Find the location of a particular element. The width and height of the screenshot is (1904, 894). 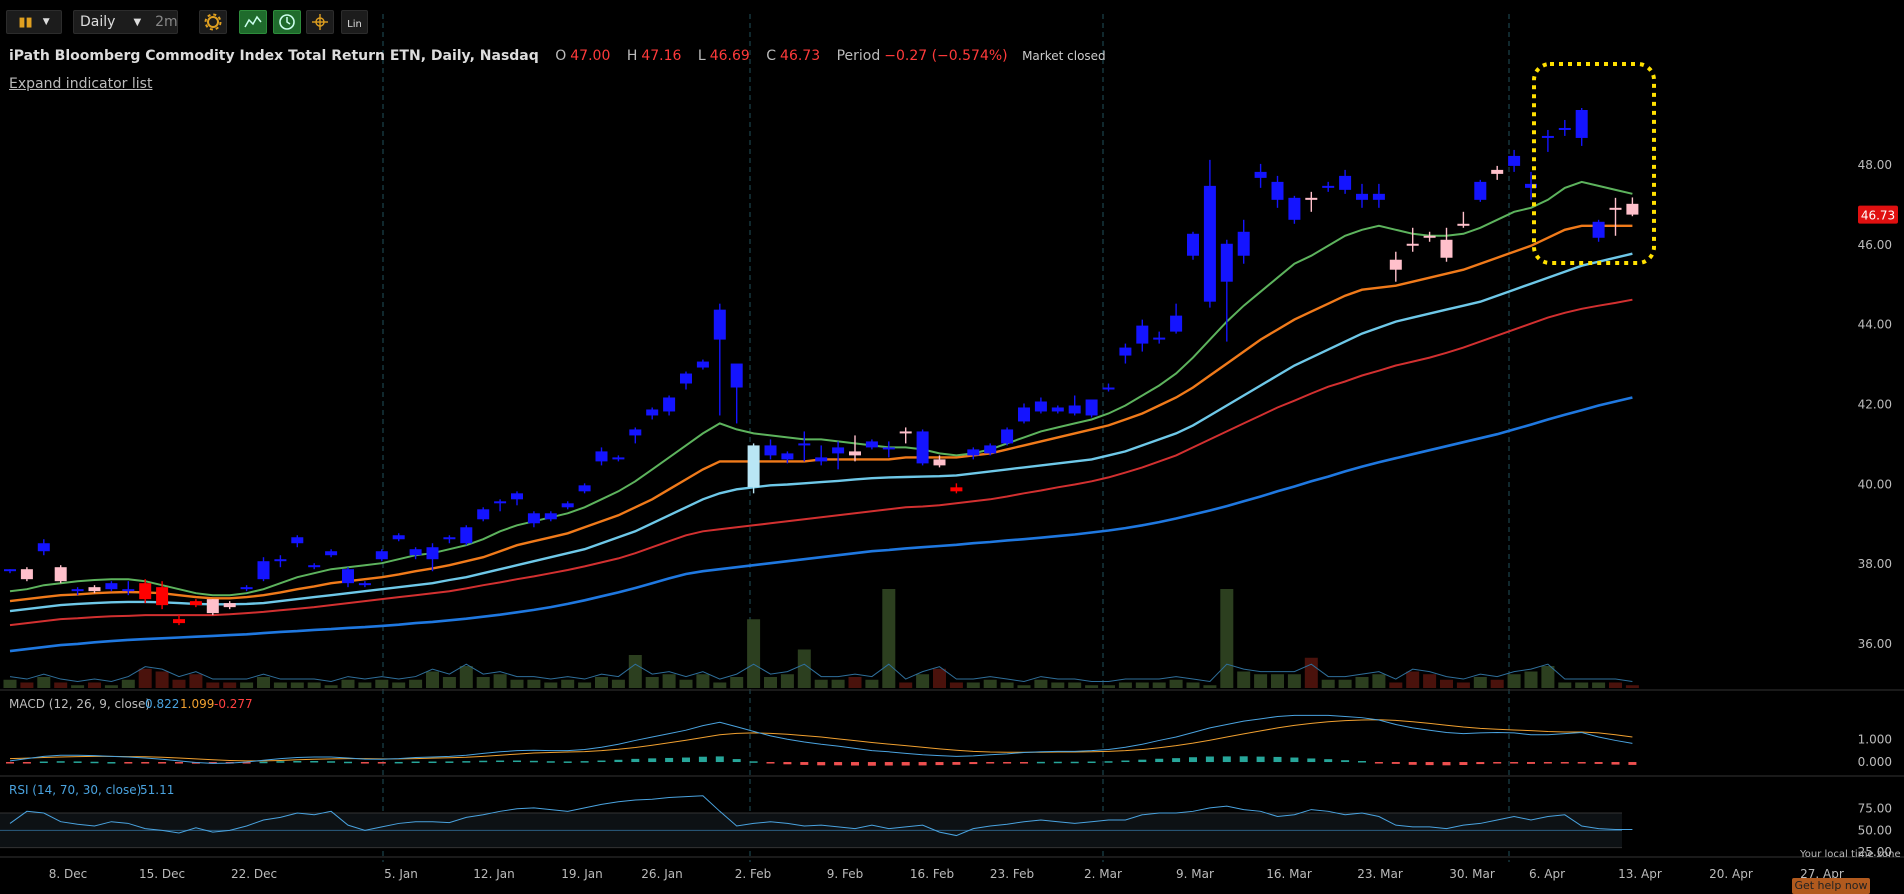

get-help-button: Get help now is located at coordinates (1831, 886).